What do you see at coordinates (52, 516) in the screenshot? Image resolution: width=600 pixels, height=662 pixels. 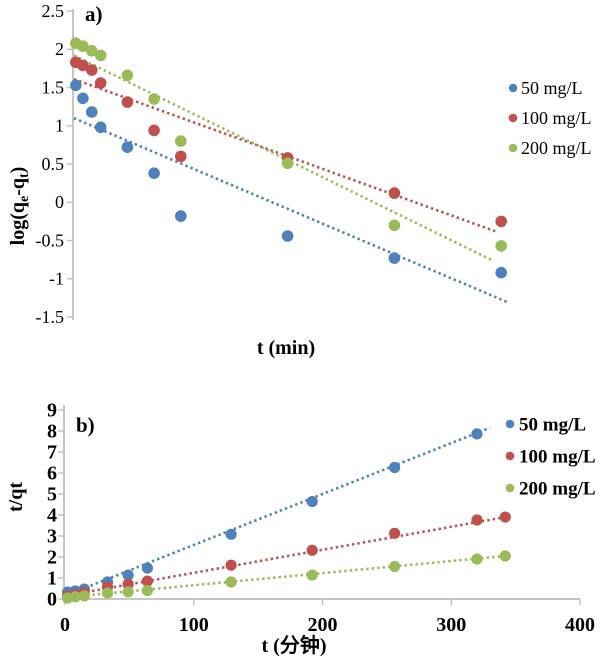 I see `y-tick-label: 4` at bounding box center [52, 516].